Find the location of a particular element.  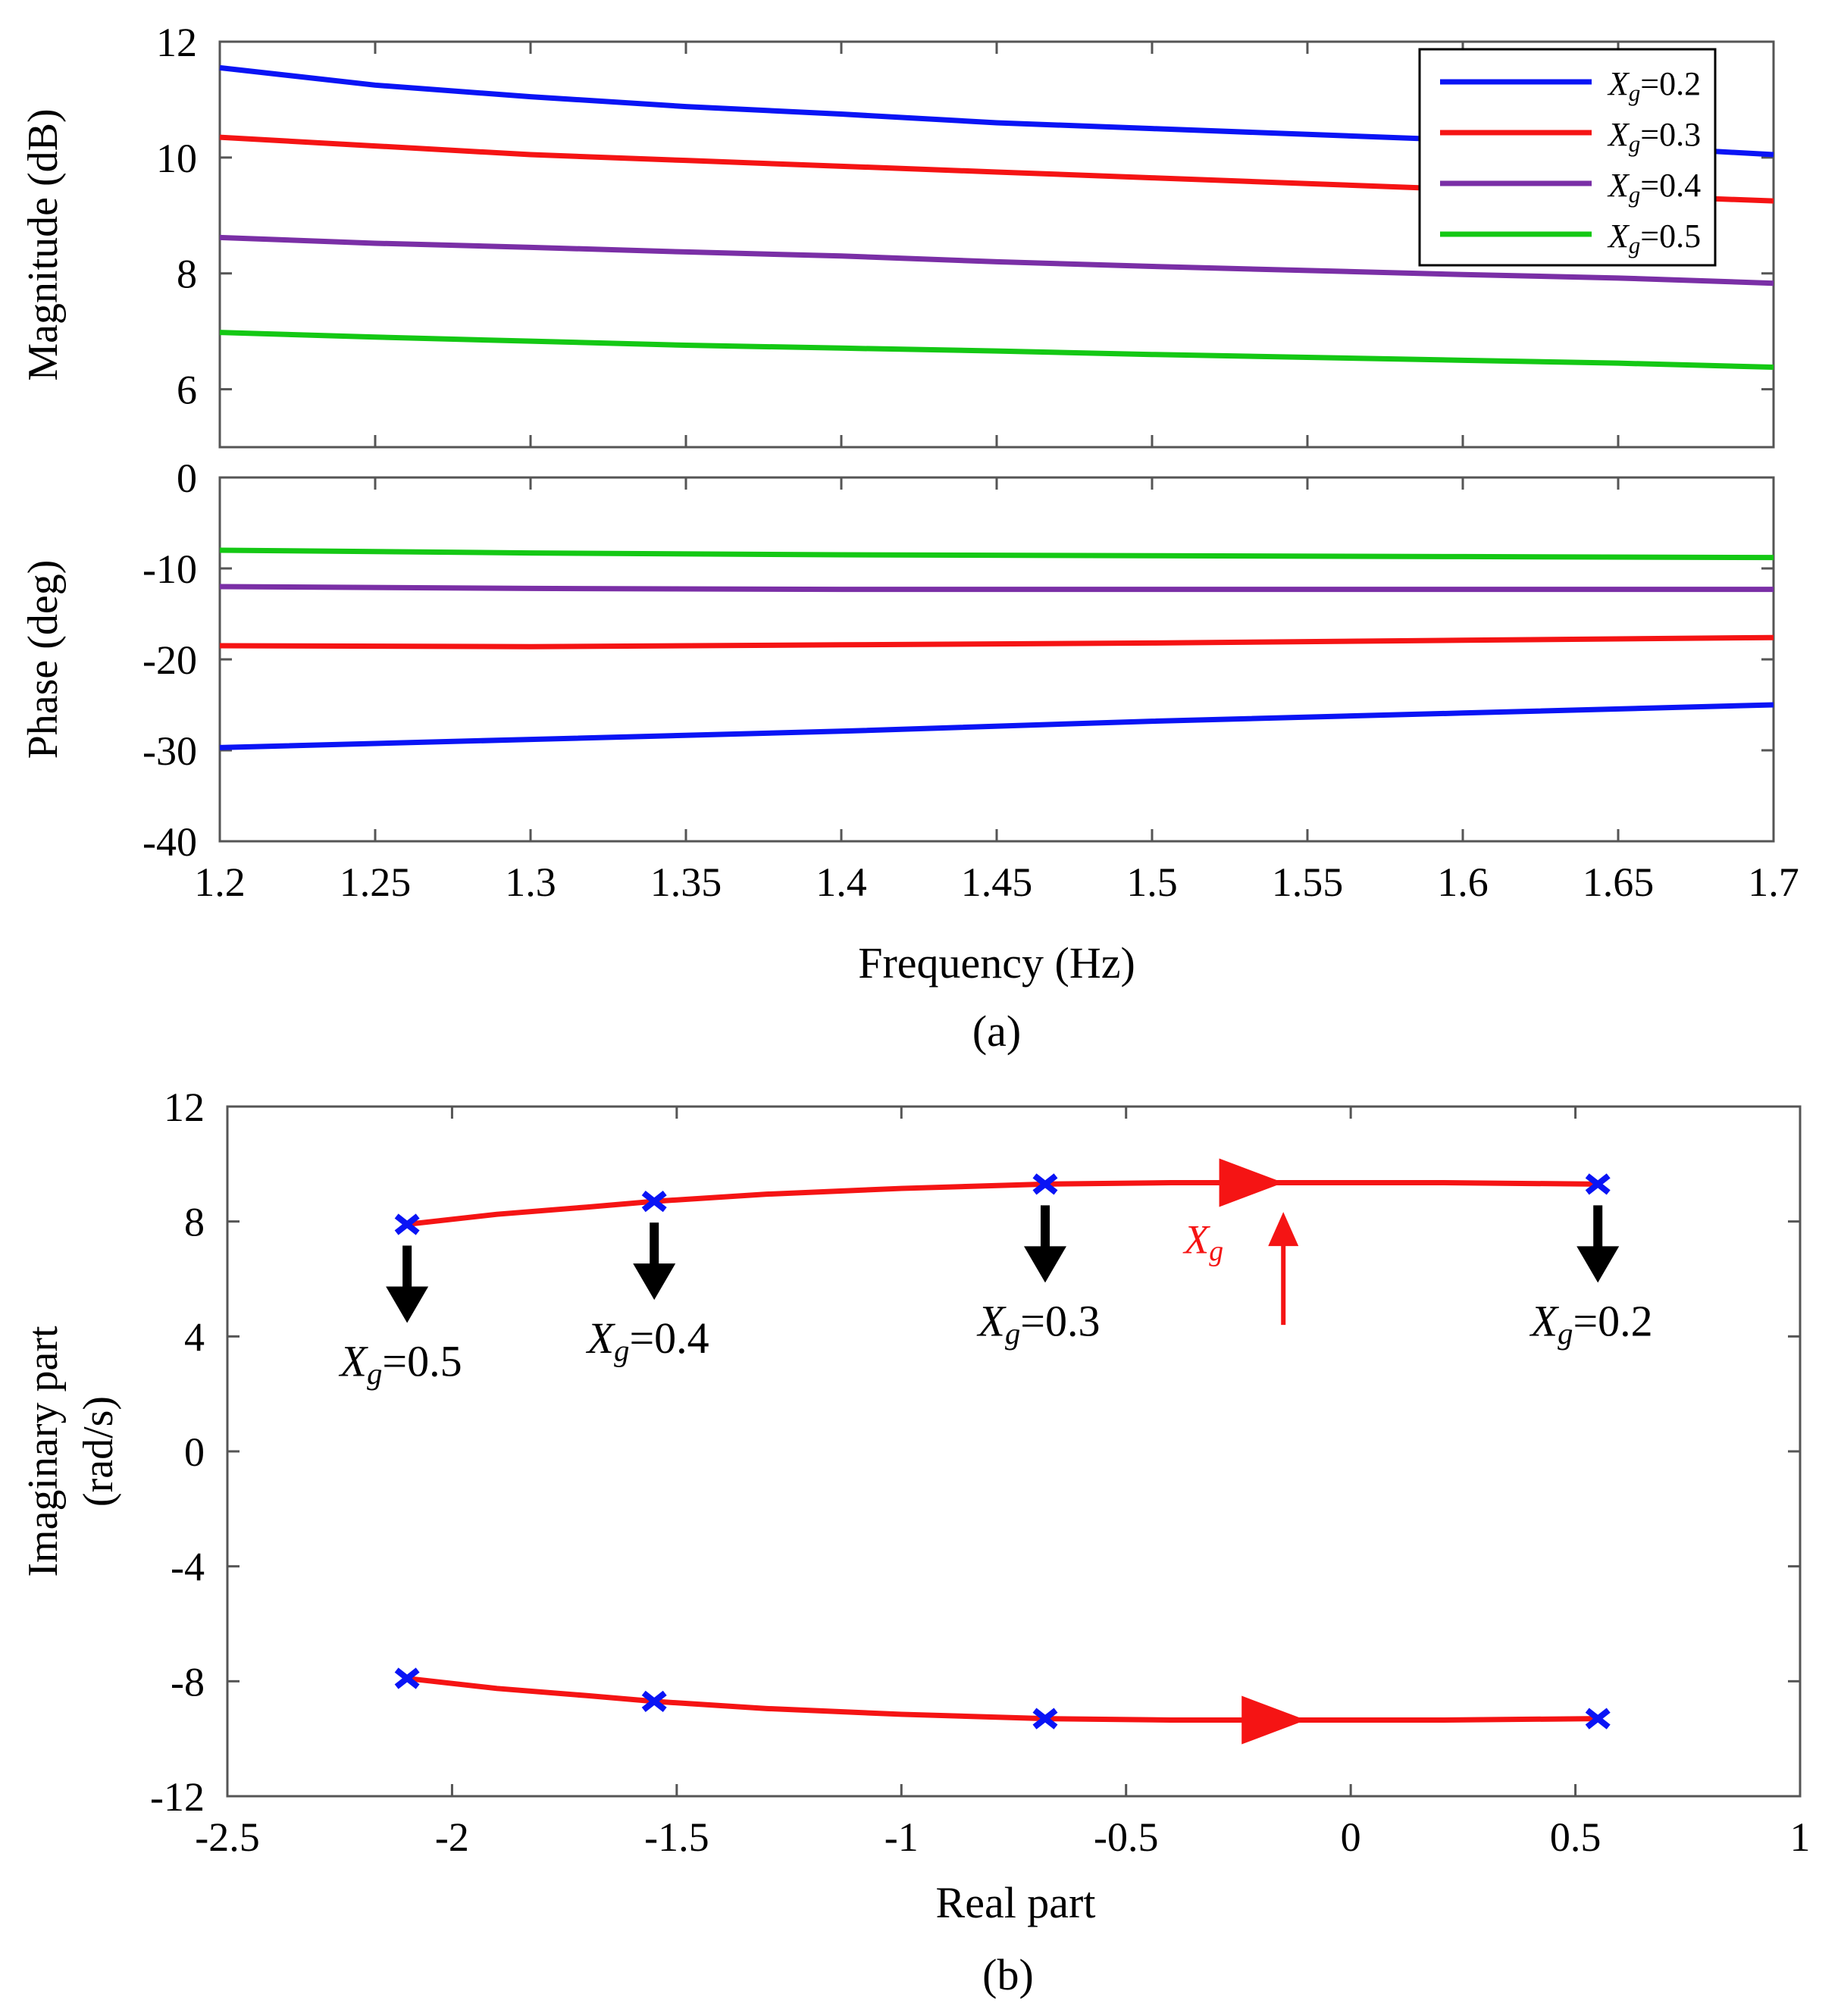

mag-ytick-label: 12 is located at coordinates (176, 42).